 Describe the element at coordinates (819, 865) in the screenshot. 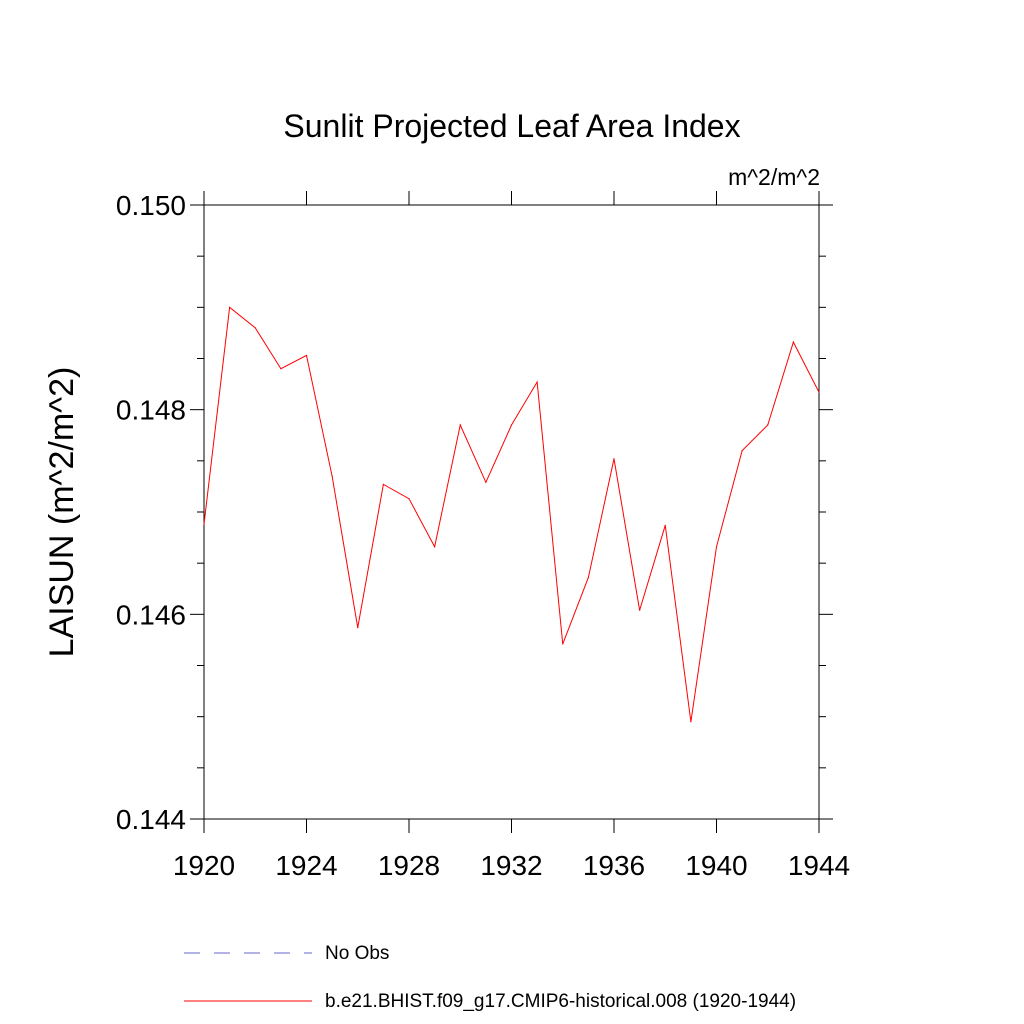

I see `x-tick-label: 1944` at that location.